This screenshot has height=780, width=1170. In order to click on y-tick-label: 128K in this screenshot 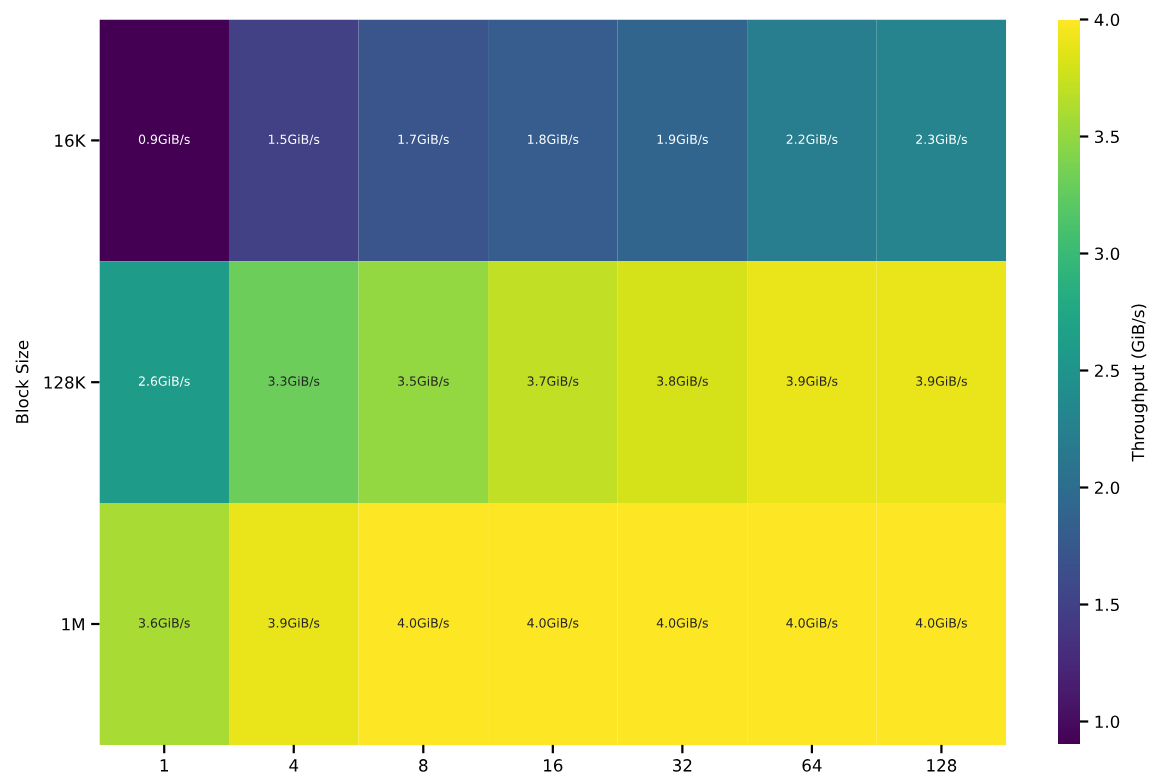, I will do `click(65, 382)`.